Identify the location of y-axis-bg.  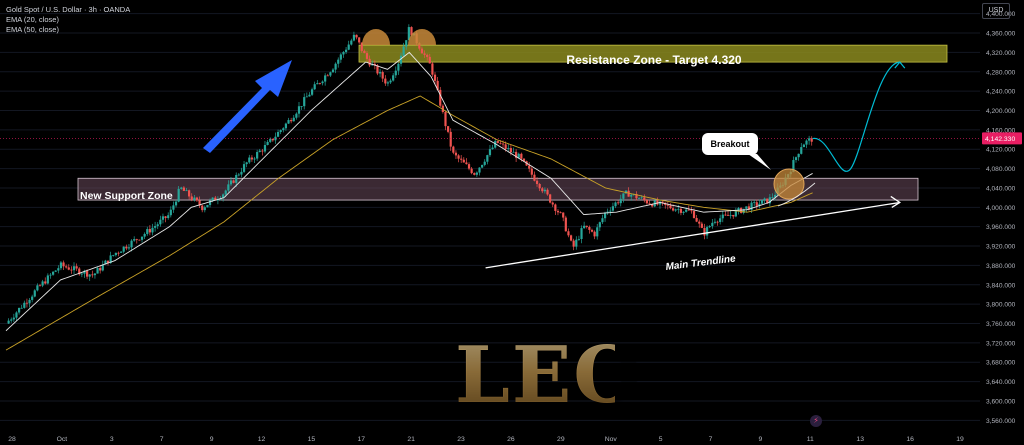
(1002, 222).